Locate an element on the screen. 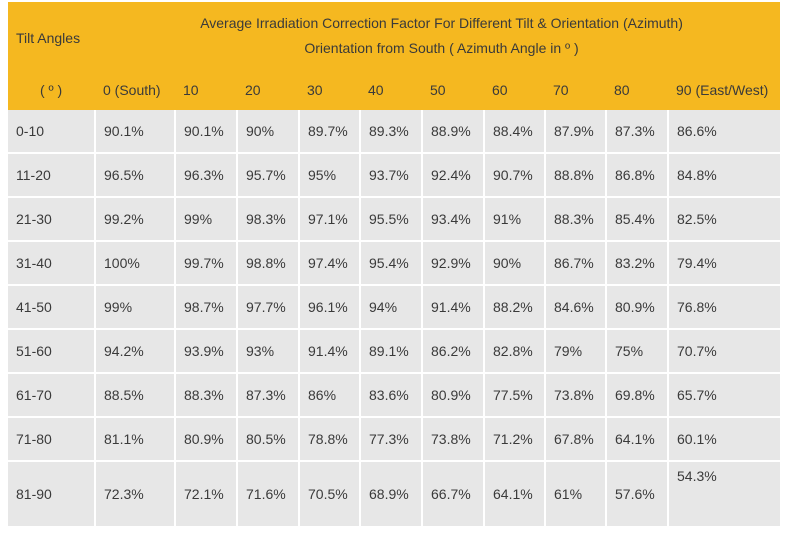 Image resolution: width=800 pixels, height=555 pixels. value-cell: 66.7% is located at coordinates (453, 494).